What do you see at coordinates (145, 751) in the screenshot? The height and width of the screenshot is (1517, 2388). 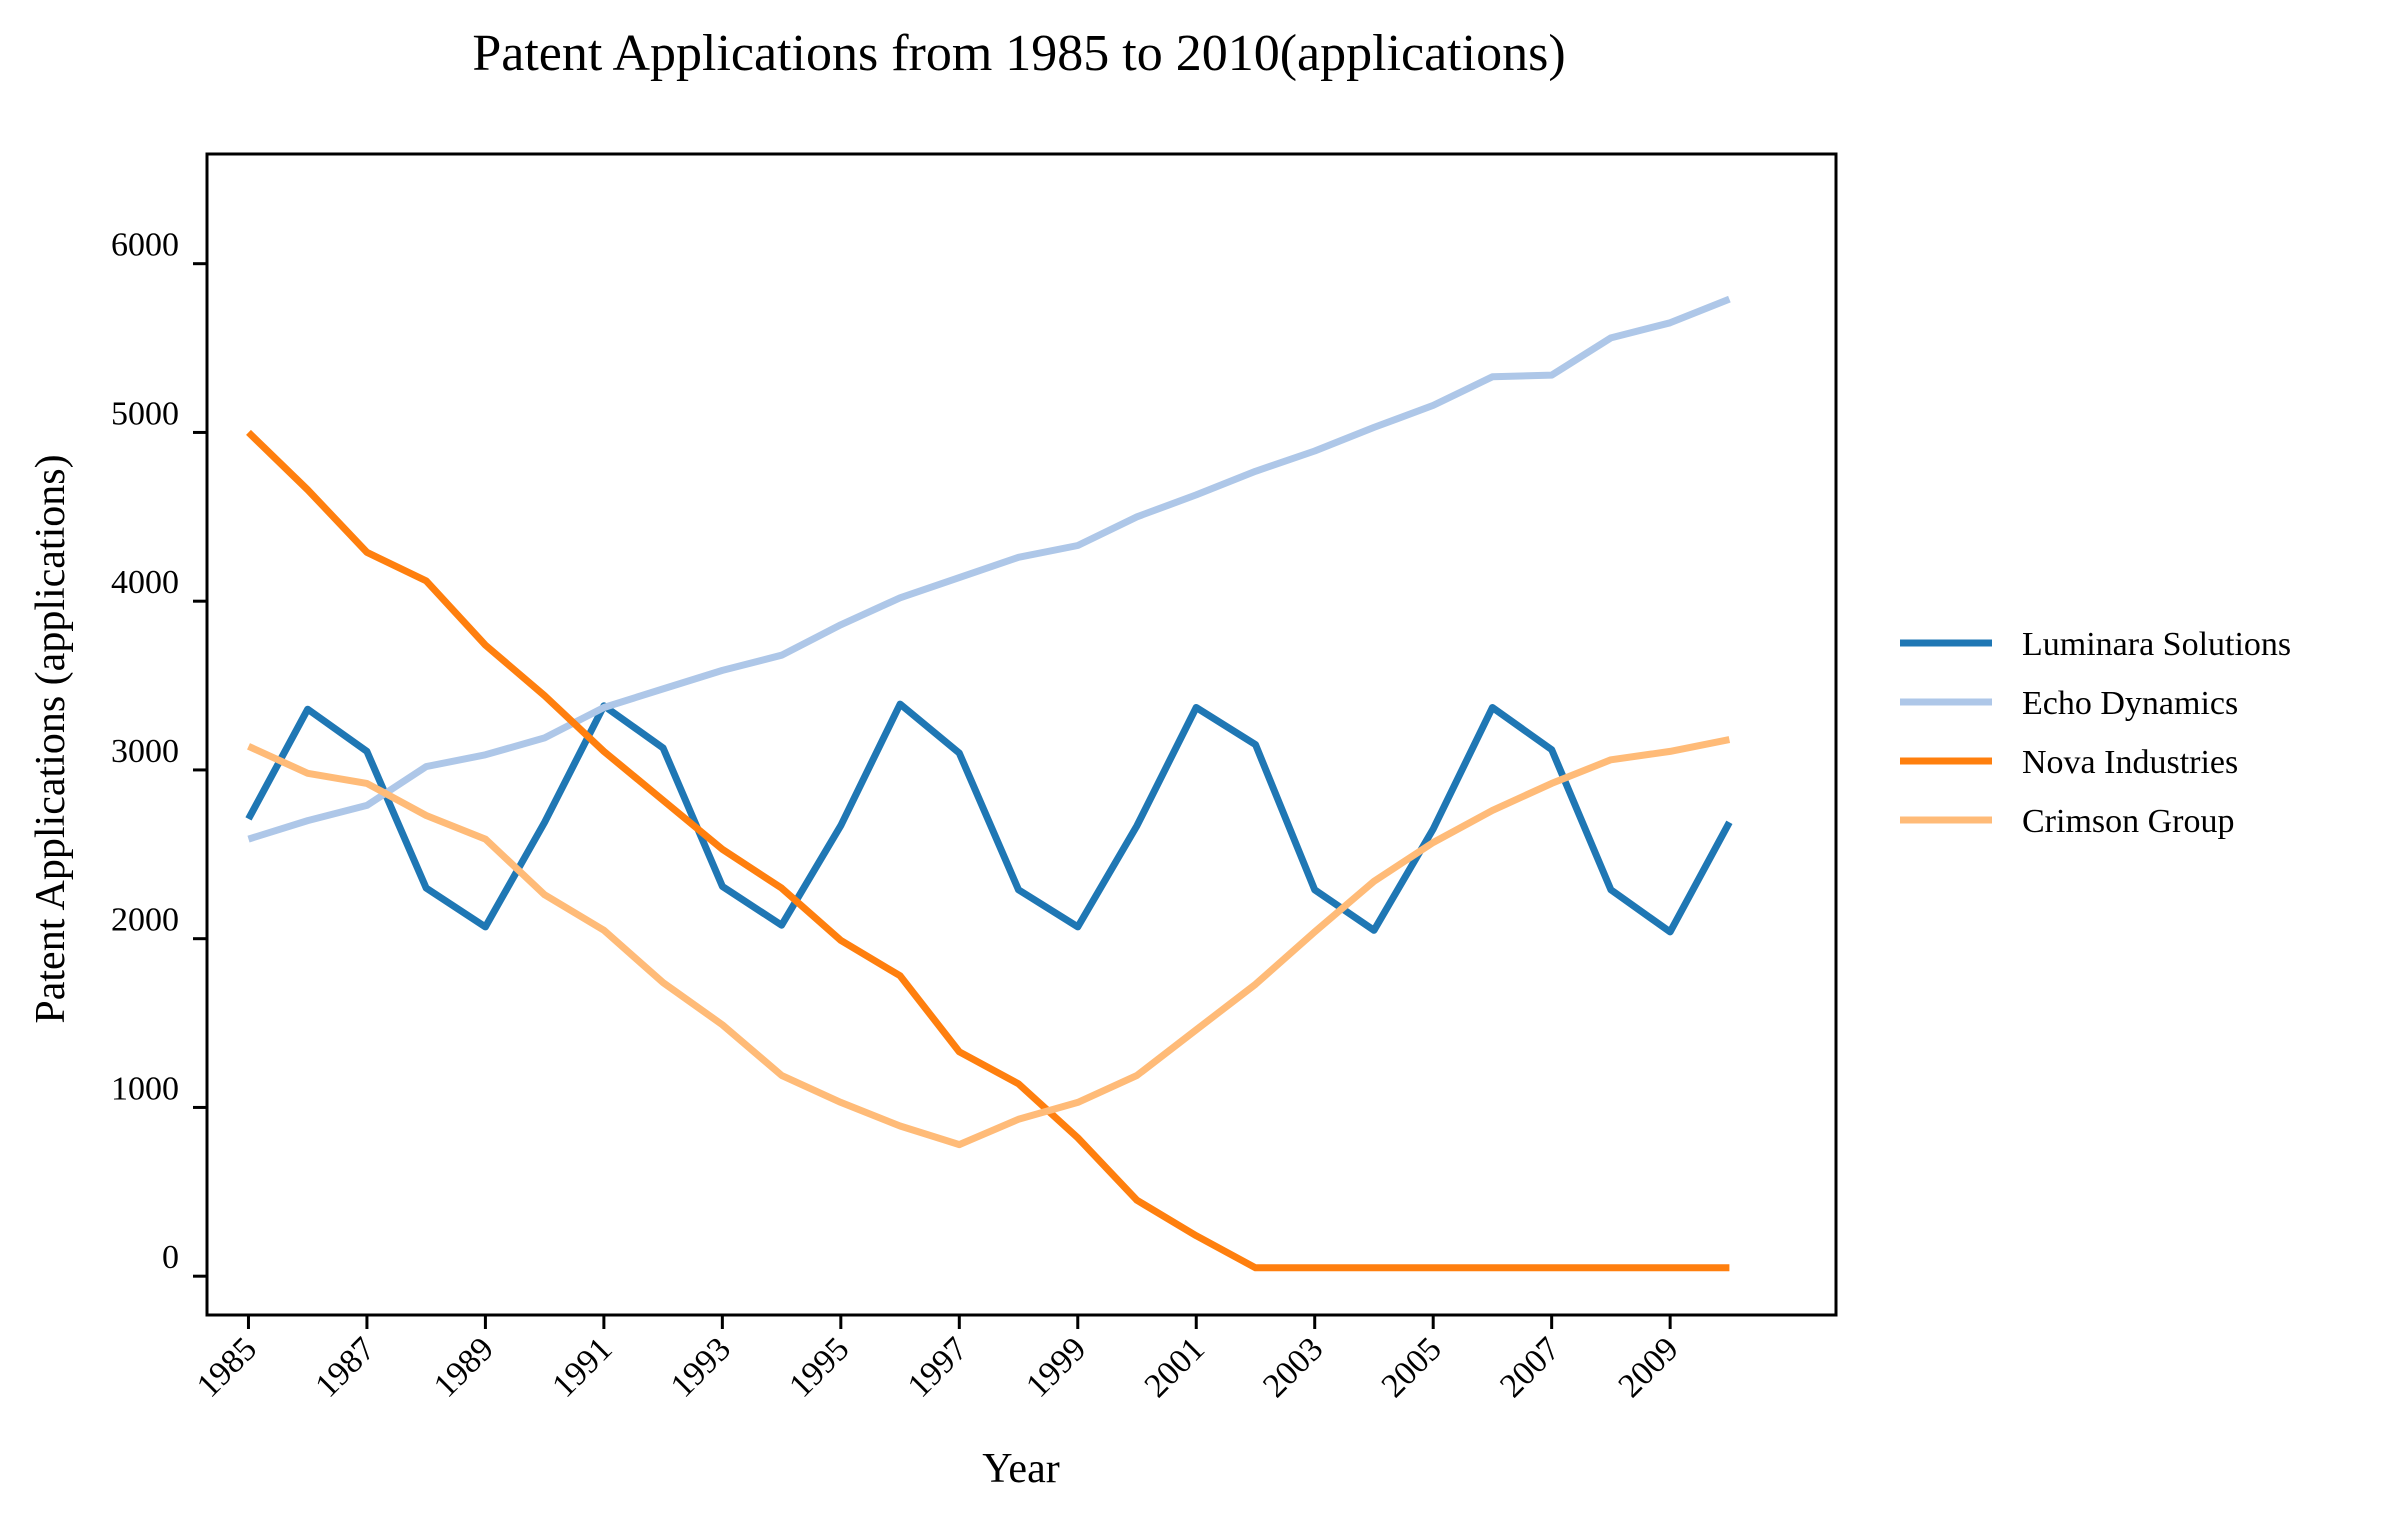 I see `y-tick-label-3: 3000` at bounding box center [145, 751].